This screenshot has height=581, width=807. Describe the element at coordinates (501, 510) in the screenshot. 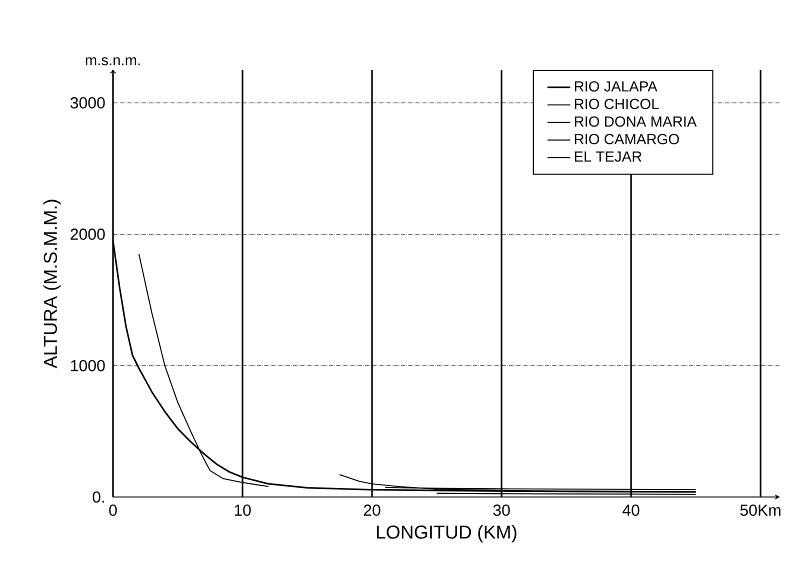

I see `x-tick-label: 30` at that location.